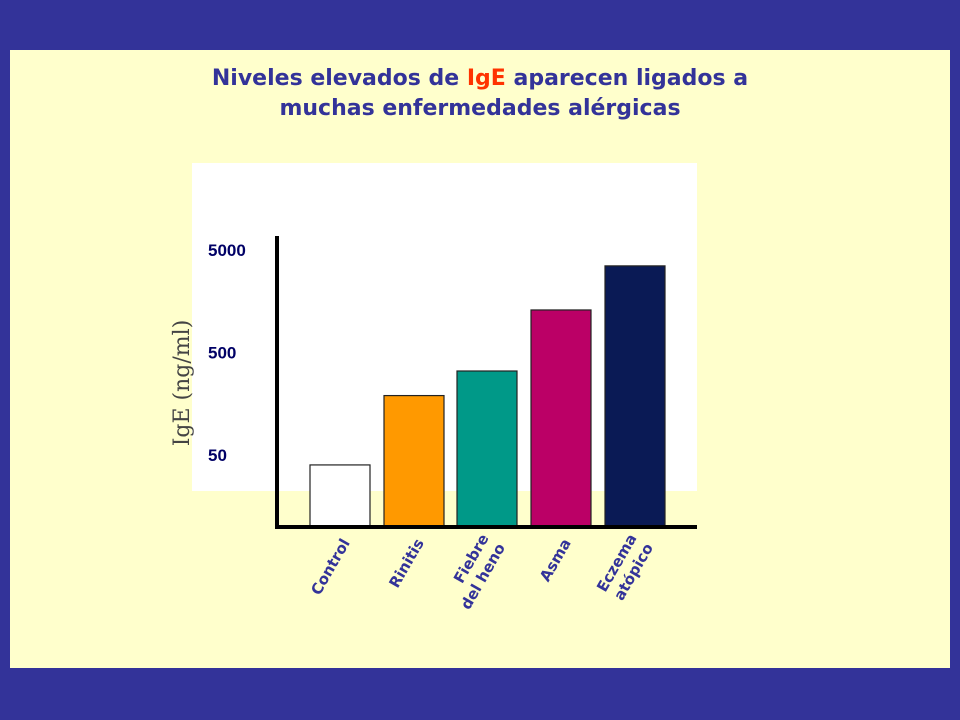 The height and width of the screenshot is (720, 960). What do you see at coordinates (222, 353) in the screenshot?
I see `y-tick-label-1: 500` at bounding box center [222, 353].